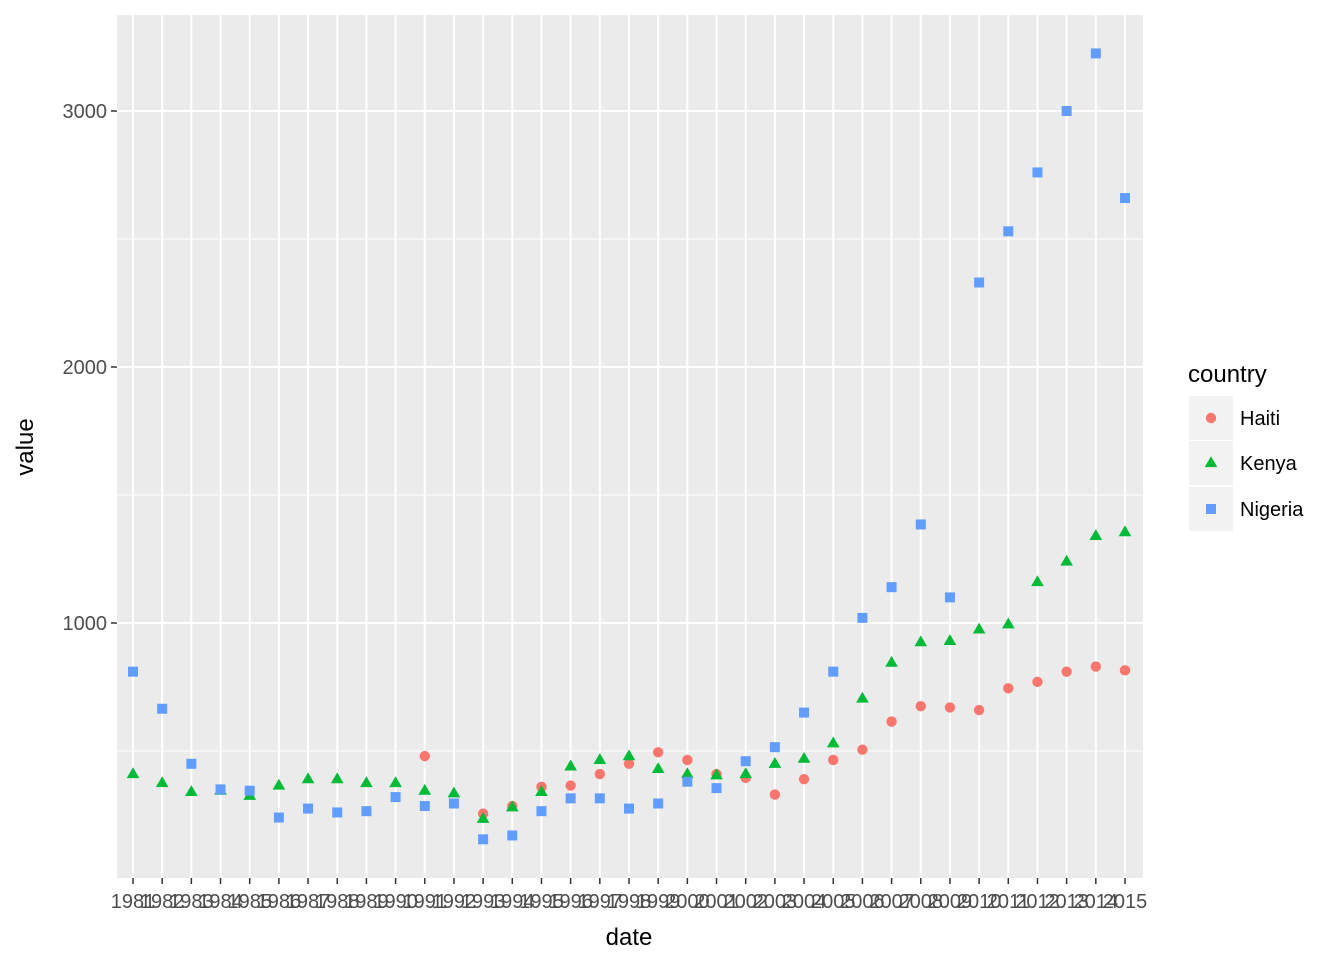  What do you see at coordinates (1096, 902) in the screenshot?
I see `x-tick-label: 2014` at bounding box center [1096, 902].